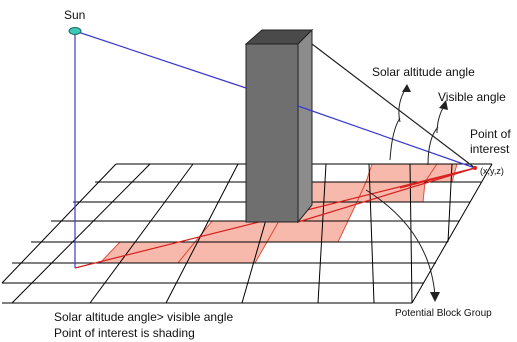 This screenshot has height=342, width=517. I want to click on sun-label: Sun, so click(74, 15).